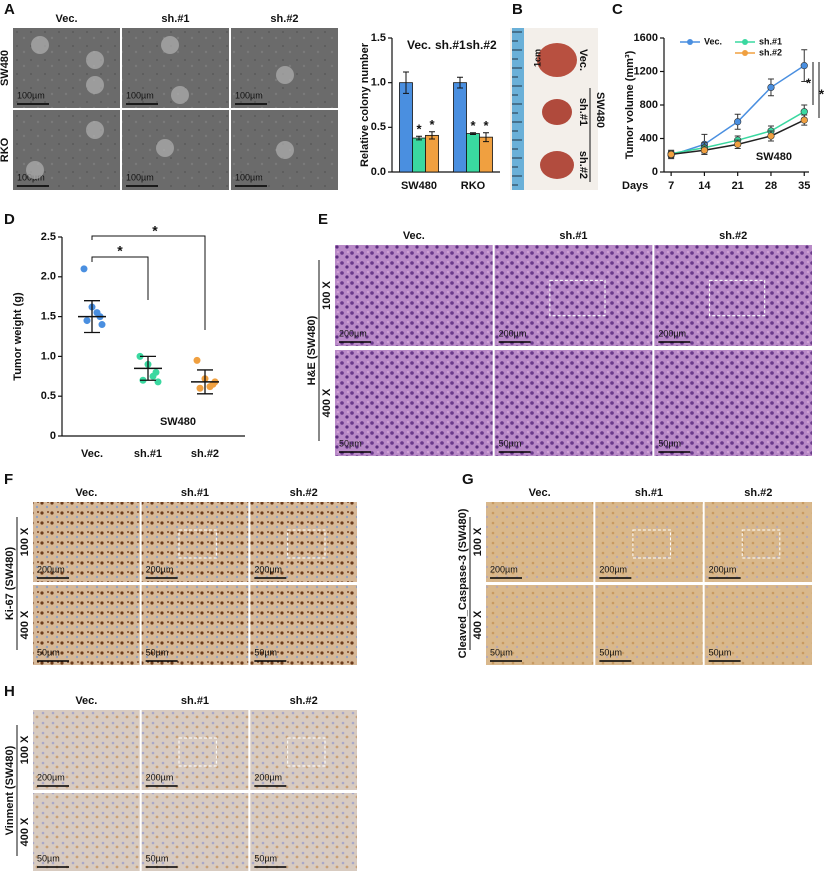  Describe the element at coordinates (635, 186) in the screenshot. I see `x-axis-label: Days` at that location.